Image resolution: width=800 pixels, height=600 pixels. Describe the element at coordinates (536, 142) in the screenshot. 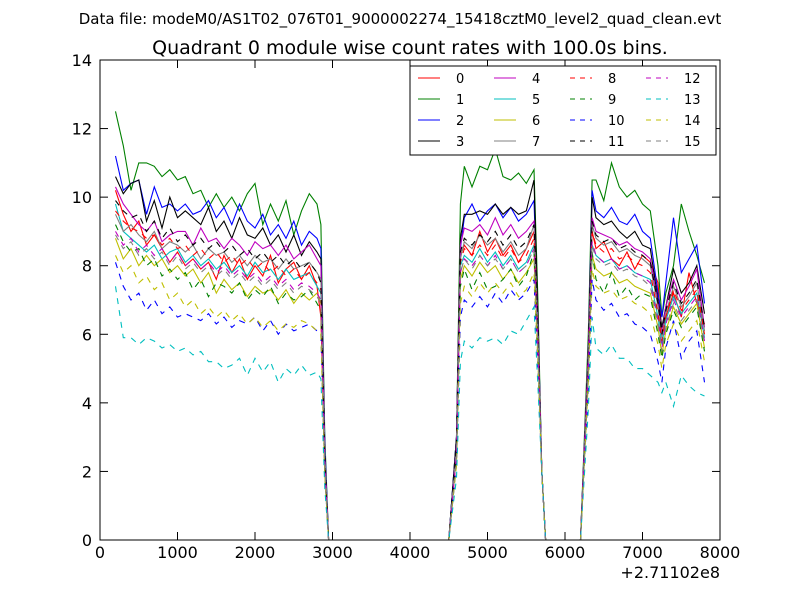

I see `legend-label-7: 7` at that location.